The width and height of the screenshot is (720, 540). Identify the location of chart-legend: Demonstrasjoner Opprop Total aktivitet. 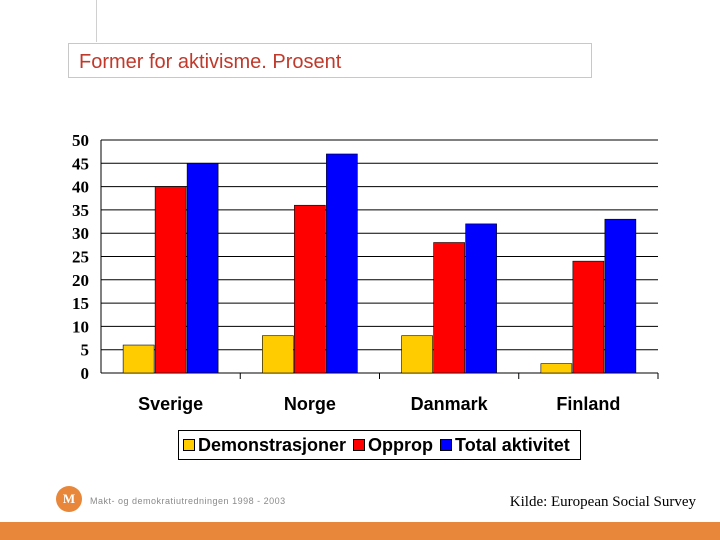
(379, 445).